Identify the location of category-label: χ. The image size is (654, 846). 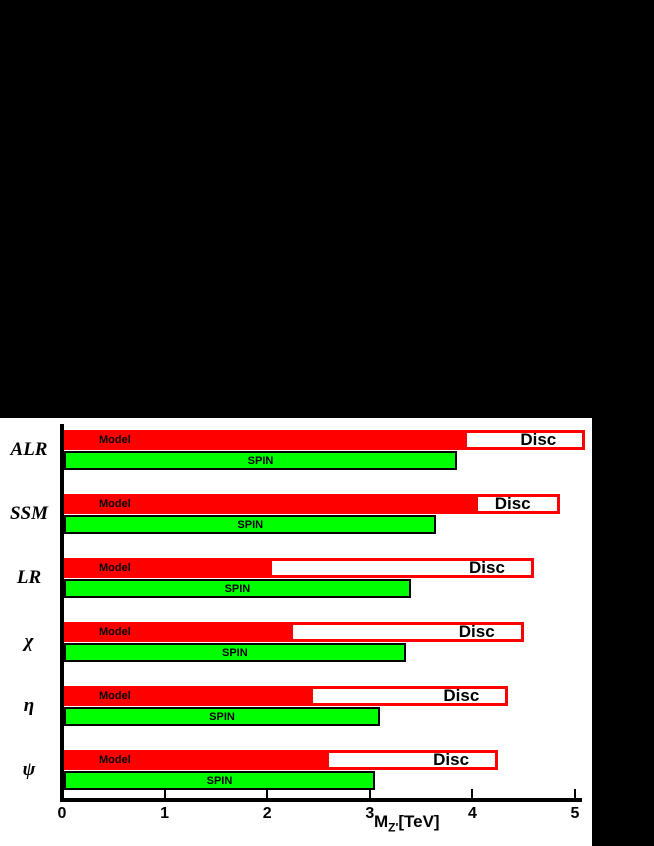
(29, 641).